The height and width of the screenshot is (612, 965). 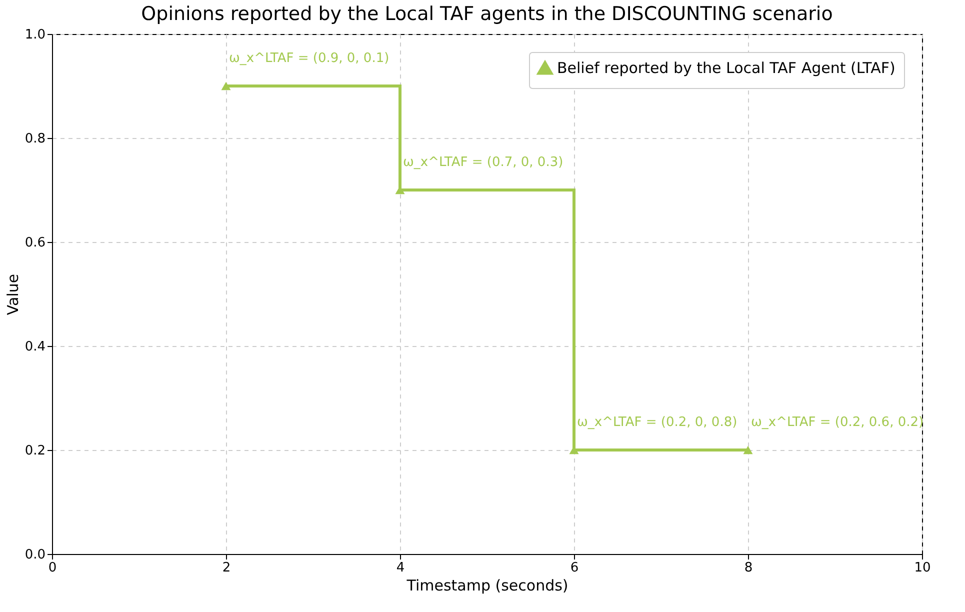 What do you see at coordinates (748, 568) in the screenshot?
I see `x-tick-label: 8` at bounding box center [748, 568].